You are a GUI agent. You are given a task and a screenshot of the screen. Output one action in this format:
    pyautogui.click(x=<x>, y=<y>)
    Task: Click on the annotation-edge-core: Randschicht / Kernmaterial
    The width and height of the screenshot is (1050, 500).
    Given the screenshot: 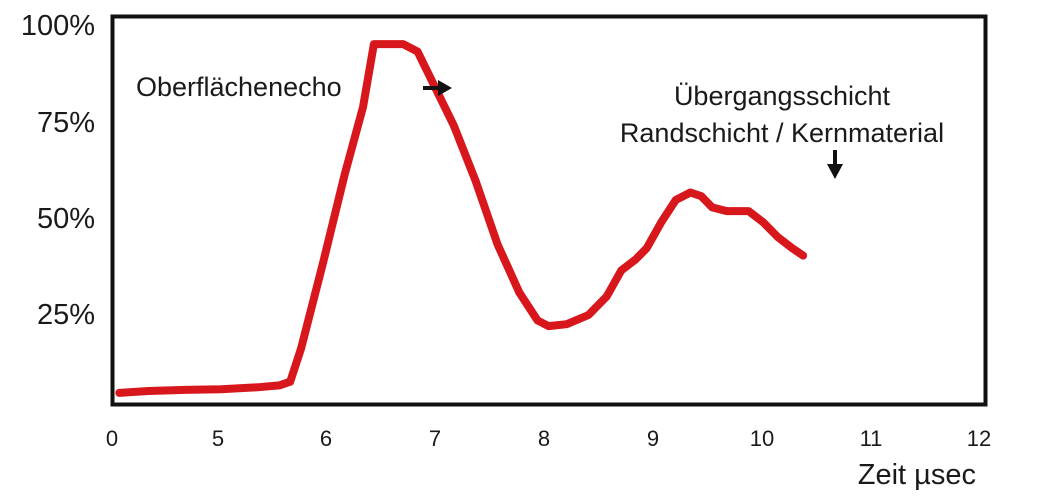 What is the action you would take?
    pyautogui.click(x=782, y=133)
    